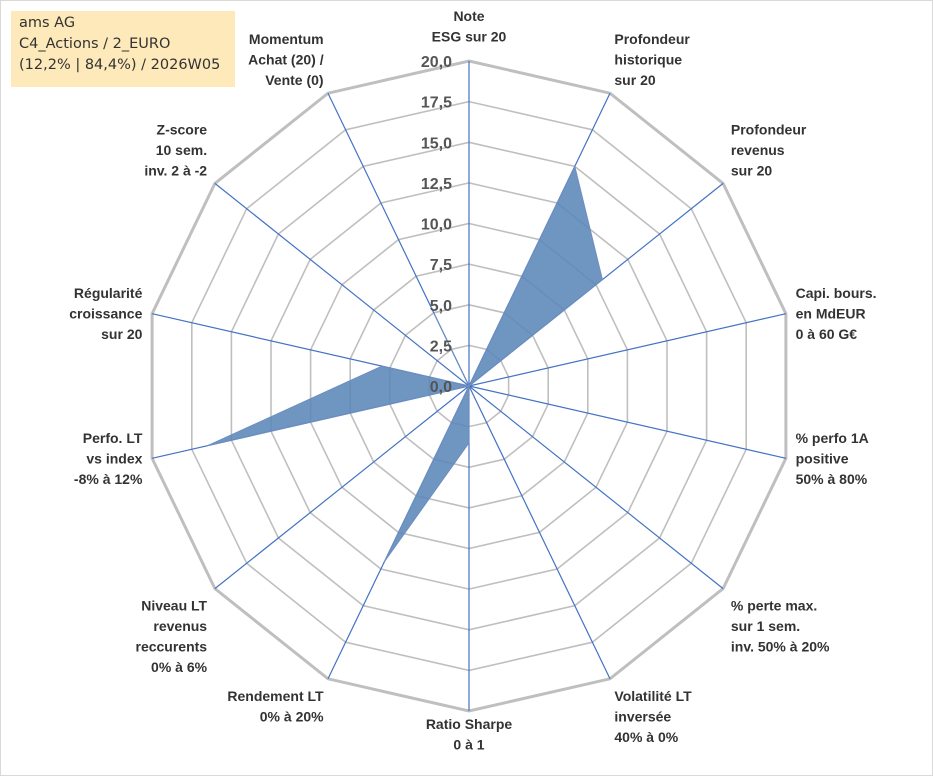  I want to click on axis-label-line: % perfo 1A, so click(832, 438).